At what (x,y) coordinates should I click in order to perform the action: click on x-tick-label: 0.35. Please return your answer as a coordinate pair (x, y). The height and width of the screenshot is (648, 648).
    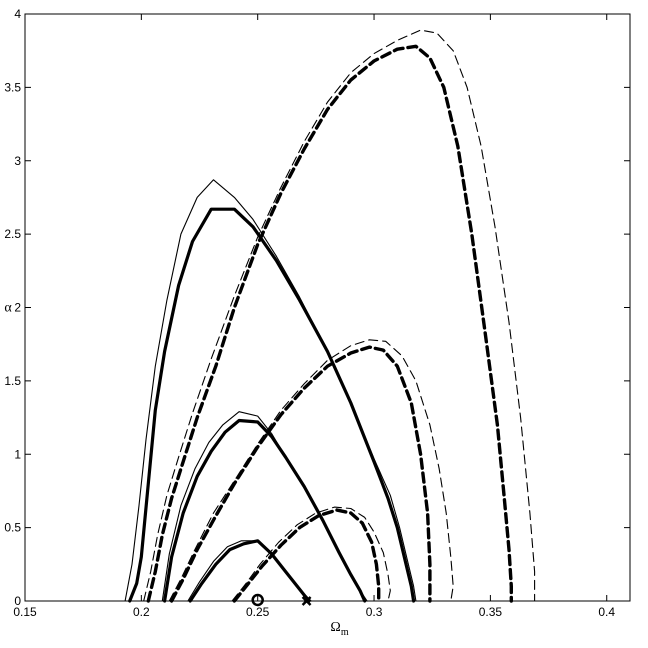
    Looking at the image, I should click on (491, 612).